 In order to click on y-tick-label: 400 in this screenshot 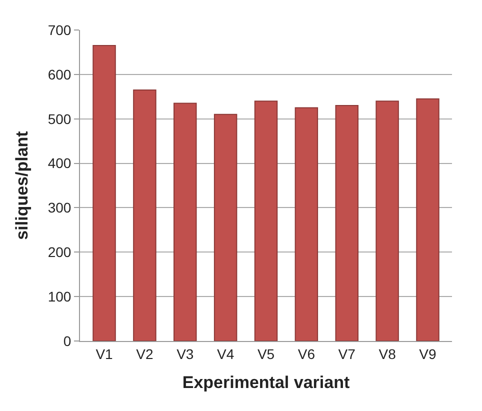, I will do `click(60, 163)`.